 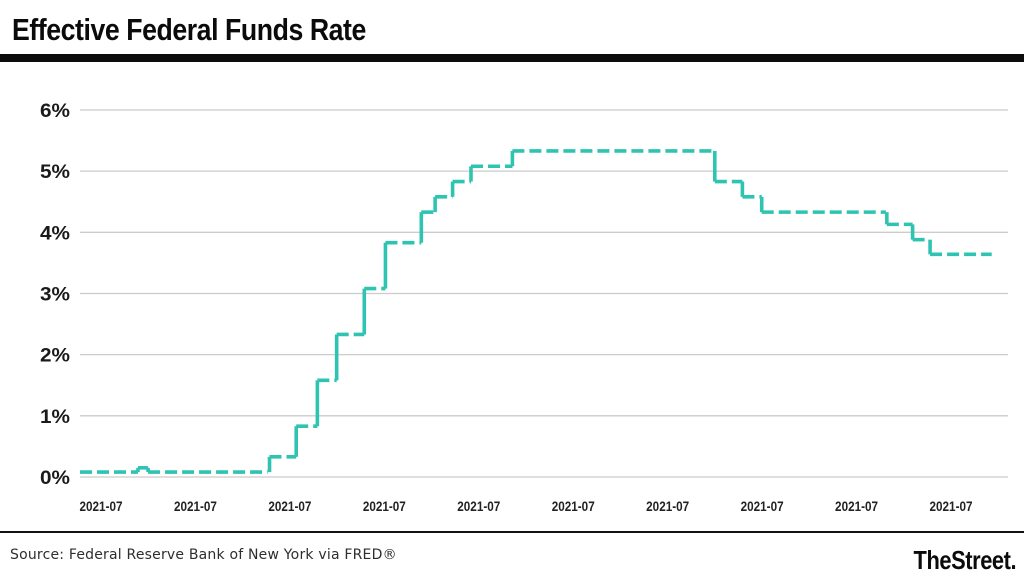 What do you see at coordinates (189, 29) in the screenshot?
I see `chart-title: Effective Federal Funds Rate` at bounding box center [189, 29].